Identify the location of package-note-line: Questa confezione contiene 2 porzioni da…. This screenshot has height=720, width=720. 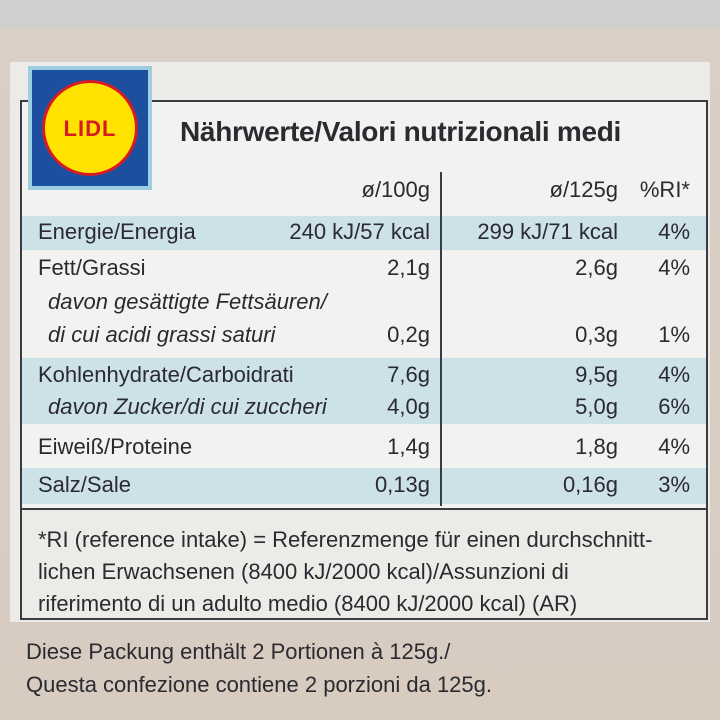
(259, 684).